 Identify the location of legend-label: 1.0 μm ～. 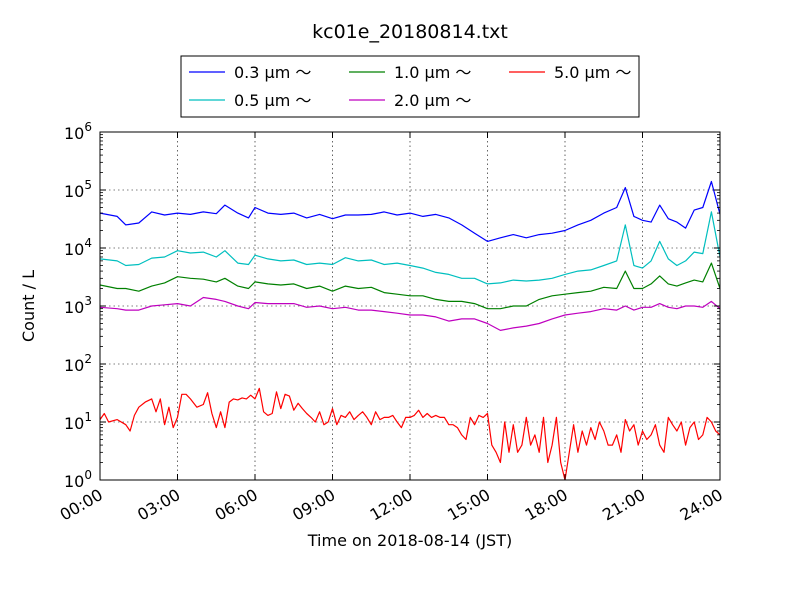
(432, 72).